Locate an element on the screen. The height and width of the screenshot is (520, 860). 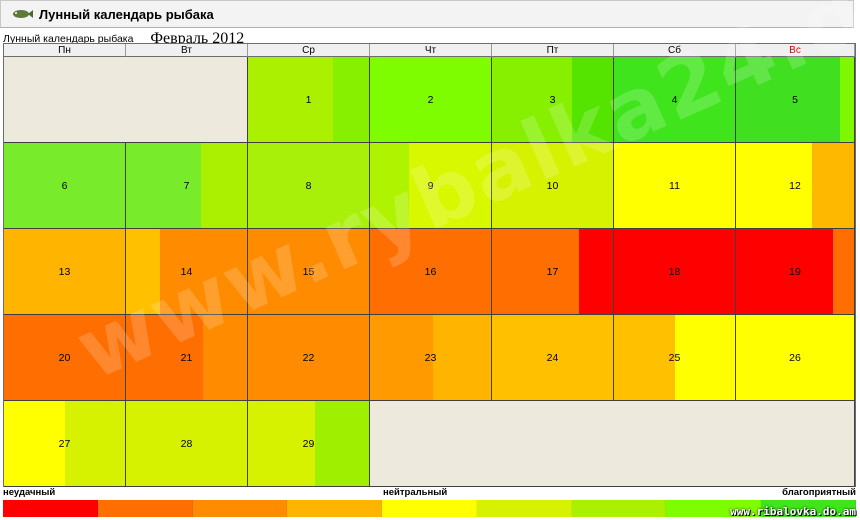
day-cell: 21 is located at coordinates (187, 358).